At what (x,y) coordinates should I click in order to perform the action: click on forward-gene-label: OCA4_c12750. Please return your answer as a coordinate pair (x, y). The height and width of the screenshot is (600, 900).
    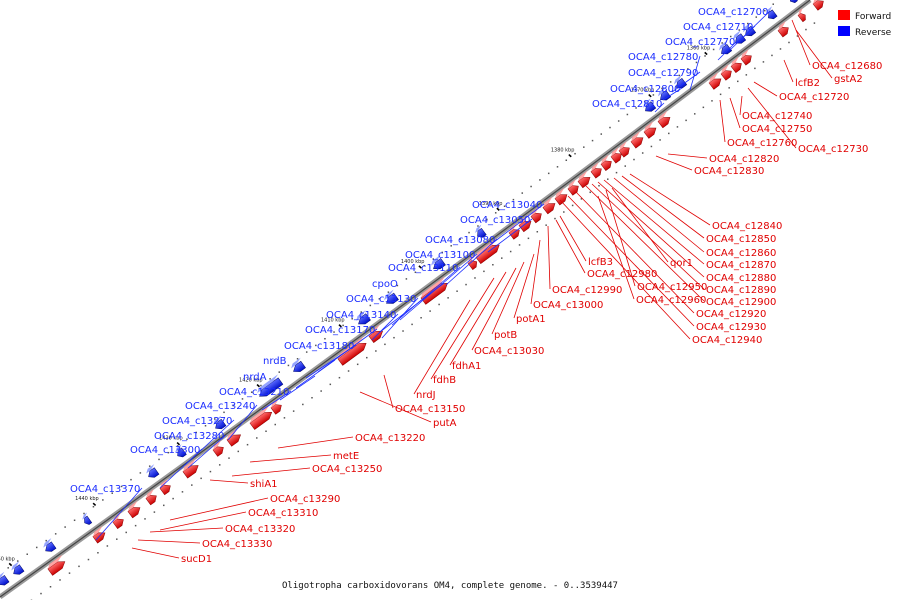
    Looking at the image, I should click on (777, 129).